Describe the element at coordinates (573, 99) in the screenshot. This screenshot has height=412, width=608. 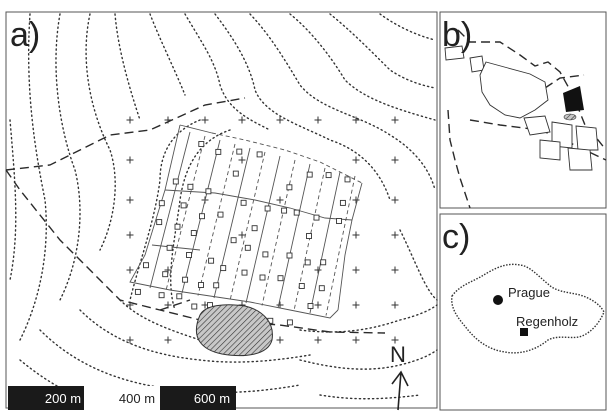
I see `panel-b-study-plot` at that location.